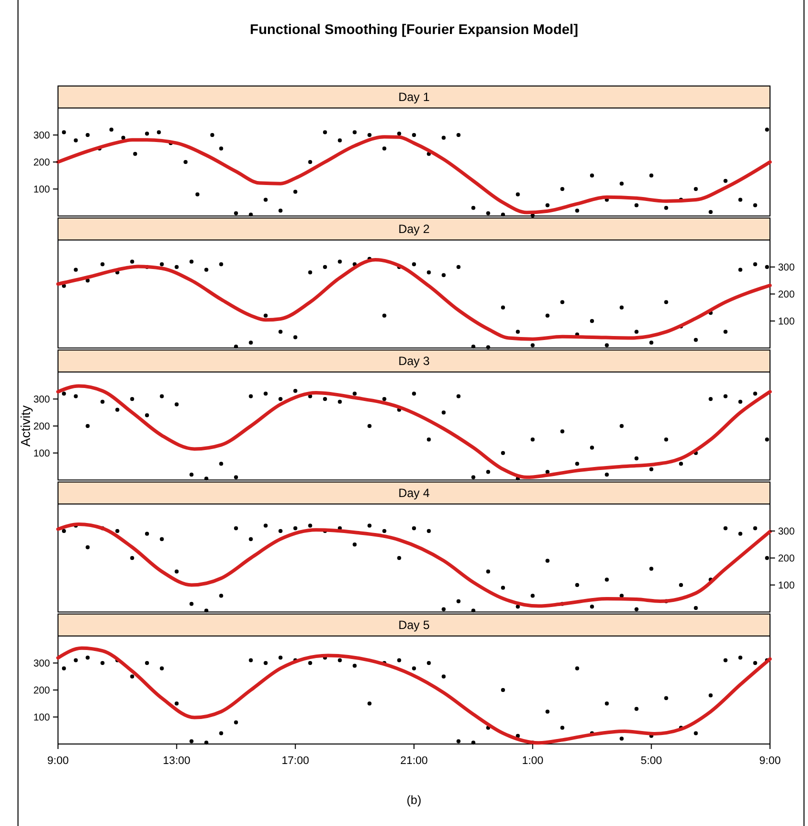 This screenshot has height=826, width=808. Describe the element at coordinates (414, 29) in the screenshot. I see `text: Functional Smoothing [Fourier Expansion Model]` at that location.